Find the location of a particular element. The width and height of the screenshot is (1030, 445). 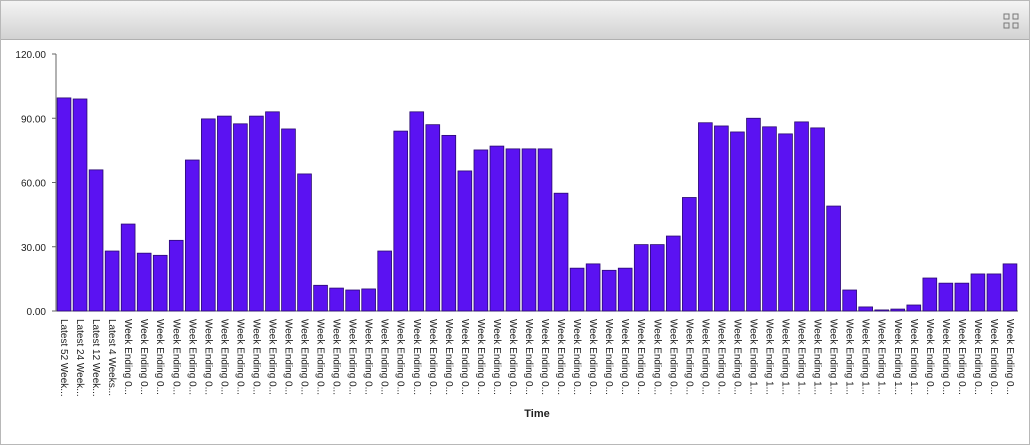

y-tick-label: 30.00 is located at coordinates (33, 248).